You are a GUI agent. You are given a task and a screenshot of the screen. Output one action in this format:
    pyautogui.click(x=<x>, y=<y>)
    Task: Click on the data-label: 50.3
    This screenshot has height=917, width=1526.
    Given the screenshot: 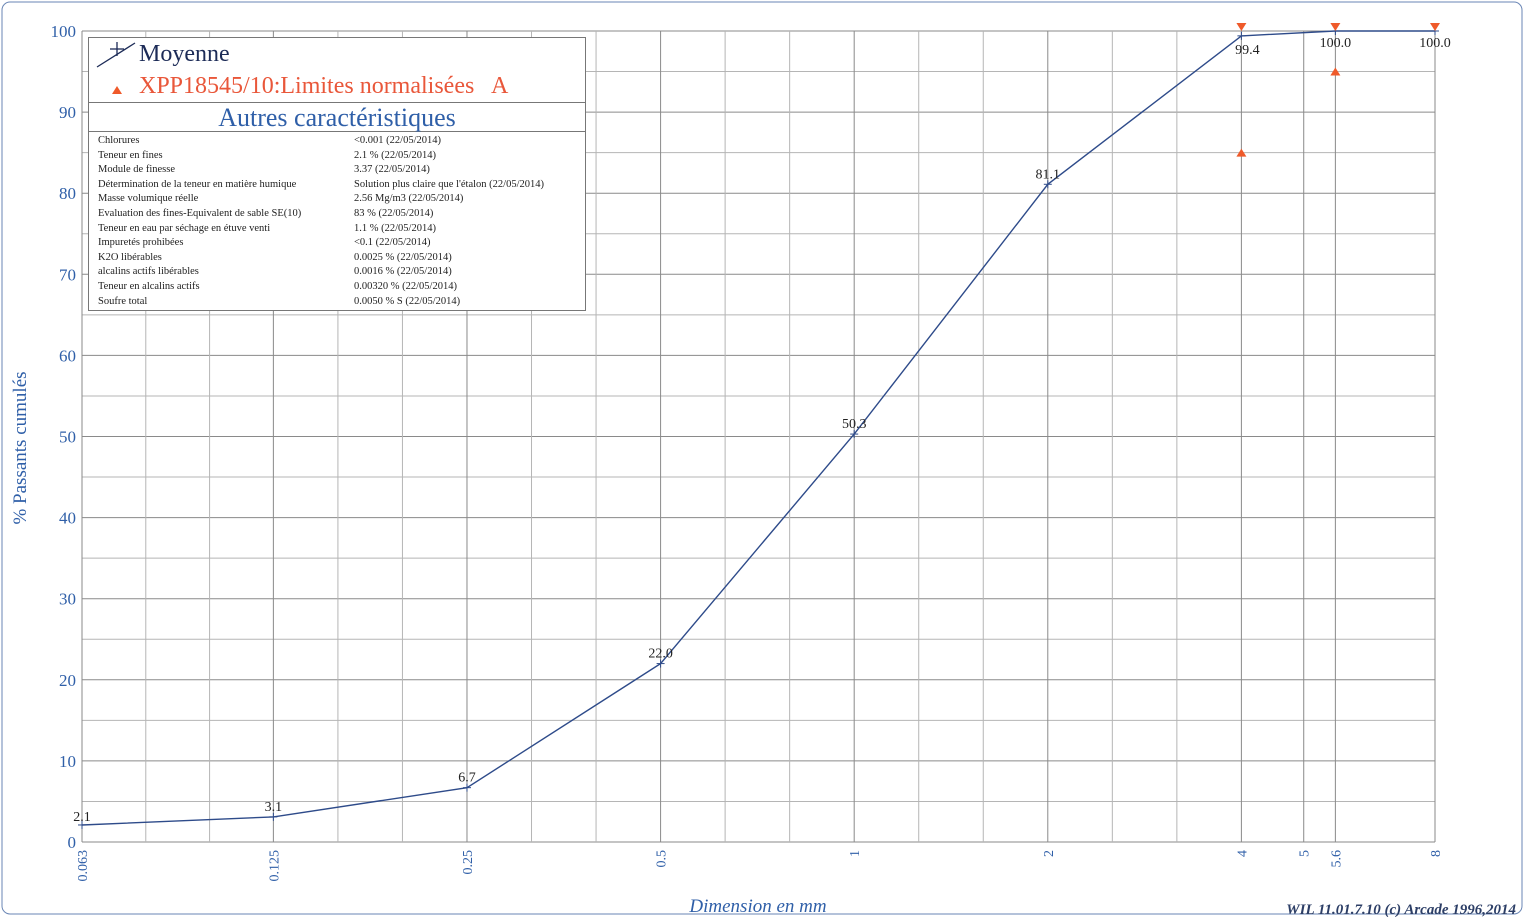 What is the action you would take?
    pyautogui.click(x=854, y=424)
    